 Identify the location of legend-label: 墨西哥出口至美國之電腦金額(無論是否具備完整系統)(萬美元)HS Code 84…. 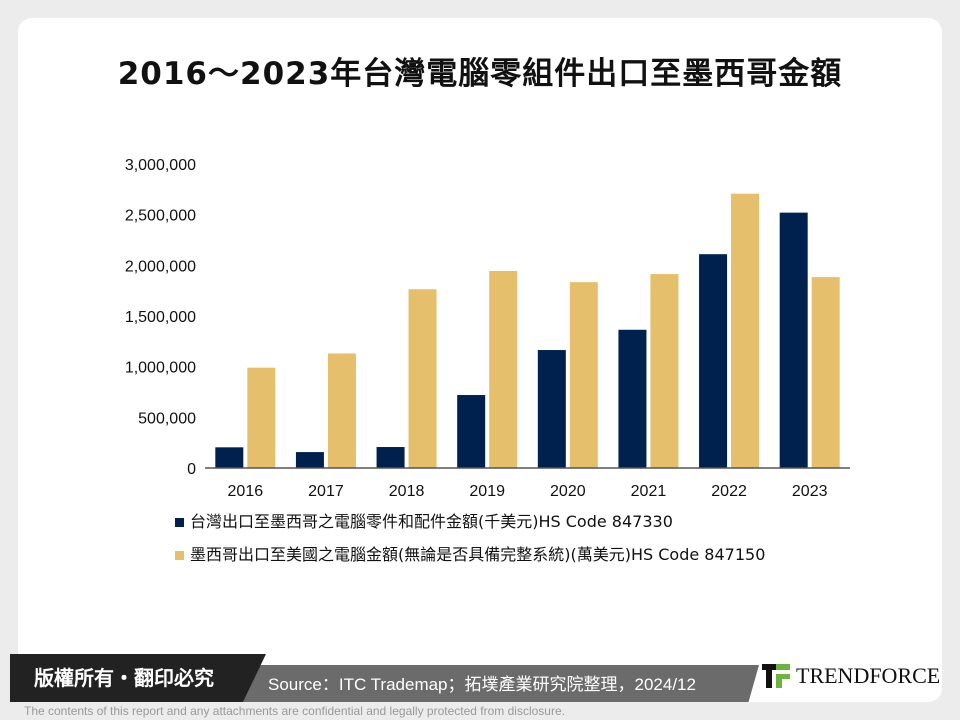
(478, 554).